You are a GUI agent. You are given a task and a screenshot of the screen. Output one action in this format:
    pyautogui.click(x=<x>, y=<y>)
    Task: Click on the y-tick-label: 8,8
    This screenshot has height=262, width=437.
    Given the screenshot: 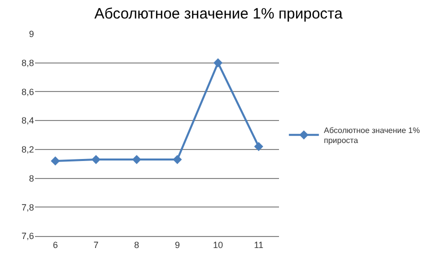 What is the action you would take?
    pyautogui.click(x=27, y=63)
    